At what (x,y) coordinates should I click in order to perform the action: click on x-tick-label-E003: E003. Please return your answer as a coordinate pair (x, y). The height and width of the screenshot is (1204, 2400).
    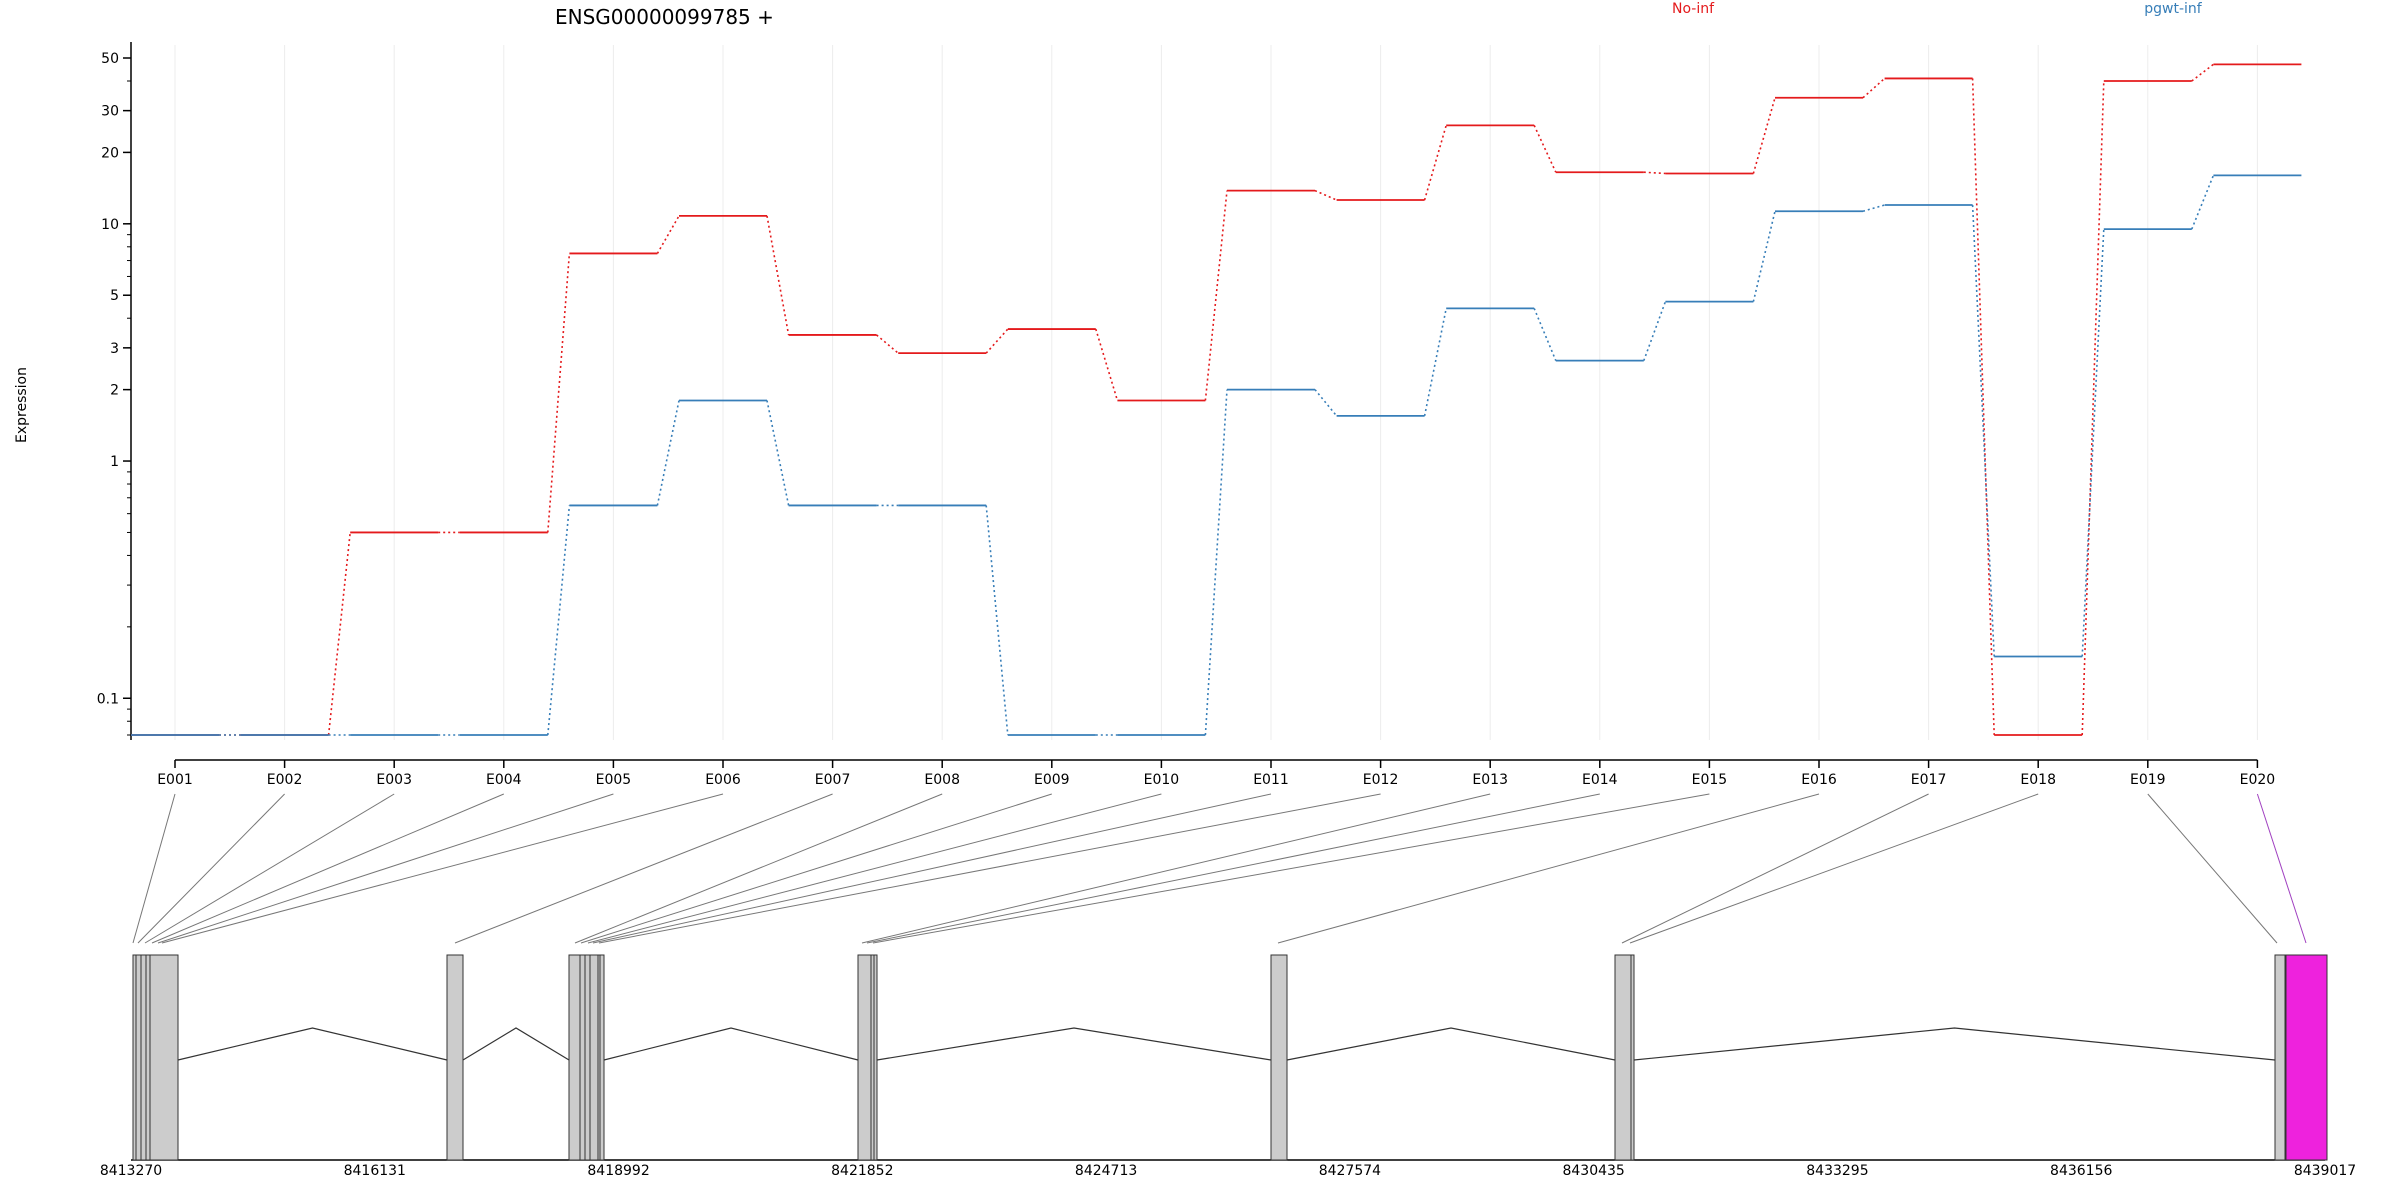
    Looking at the image, I should click on (394, 780).